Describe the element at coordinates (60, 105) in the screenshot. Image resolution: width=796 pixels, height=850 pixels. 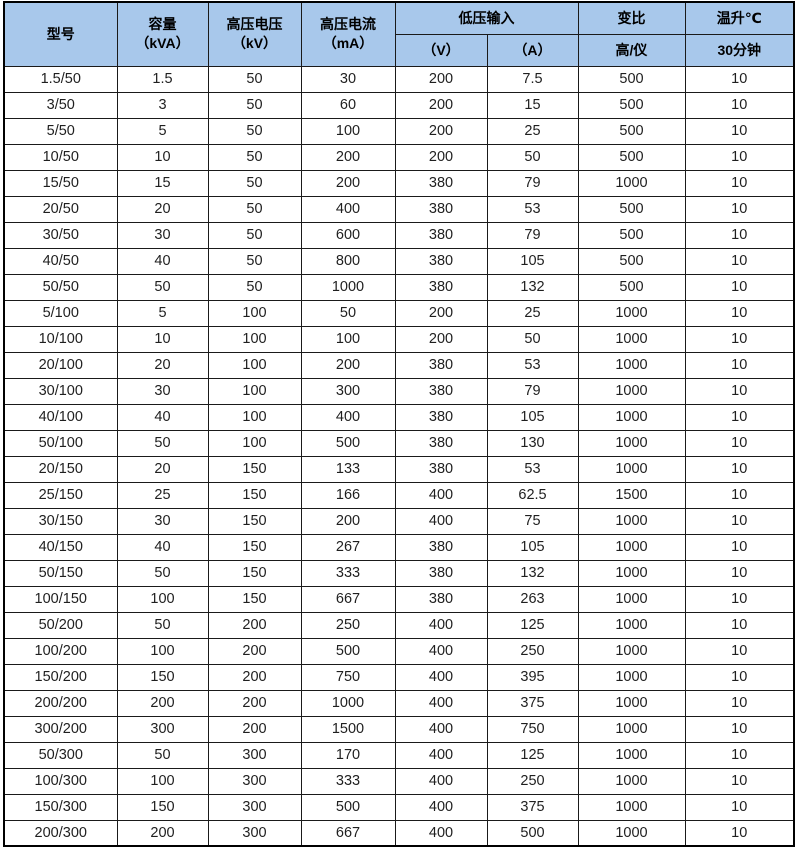
I see `cell-model: 3/50` at that location.